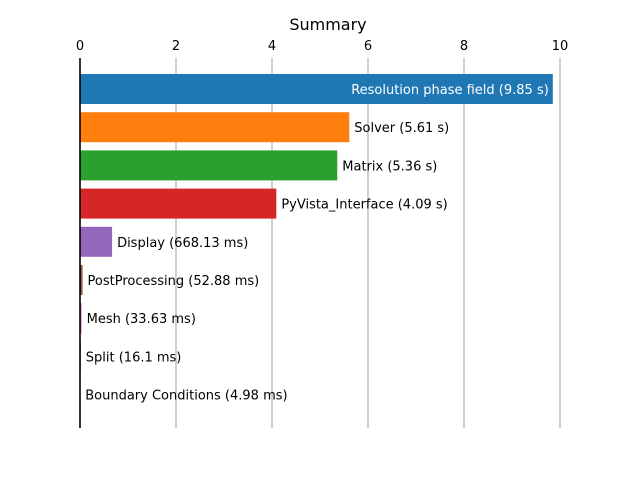 The width and height of the screenshot is (640, 480). I want to click on x-tick-label: 2, so click(176, 46).